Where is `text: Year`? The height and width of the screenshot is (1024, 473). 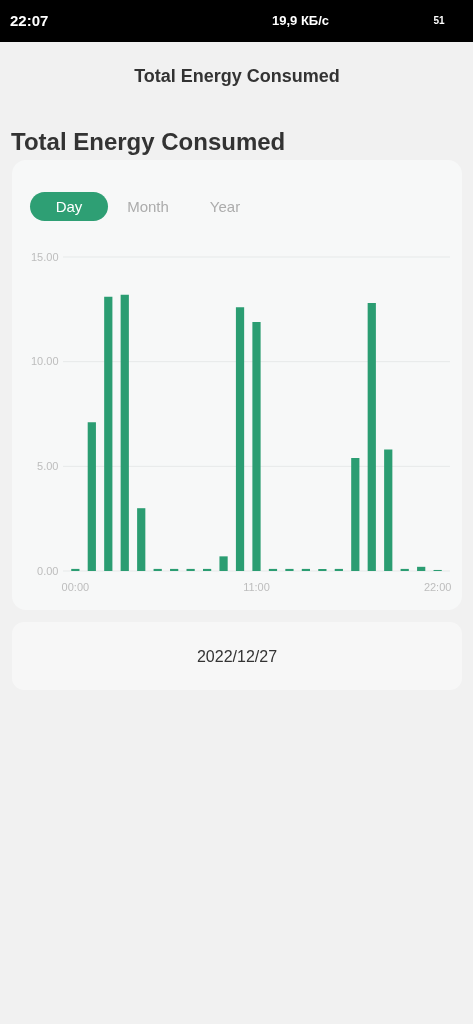 text: Year is located at coordinates (225, 206).